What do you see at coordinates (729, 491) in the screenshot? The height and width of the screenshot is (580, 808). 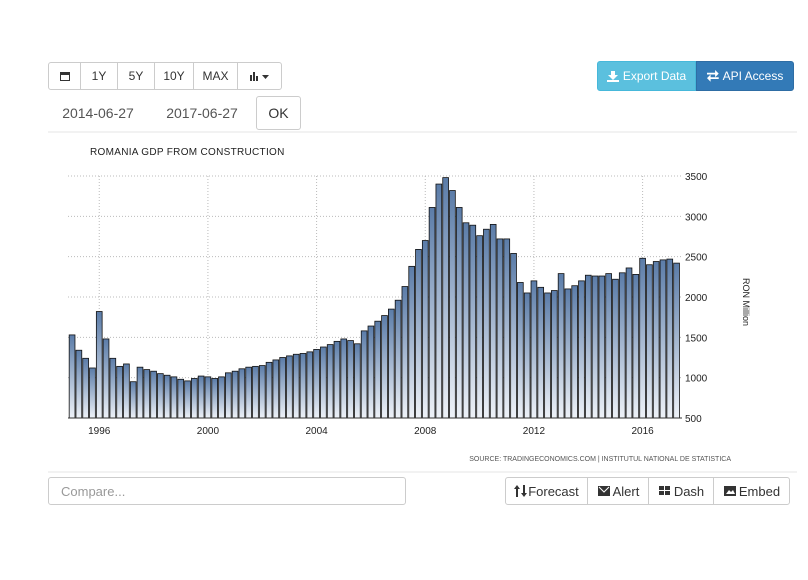 I see `image-icon` at bounding box center [729, 491].